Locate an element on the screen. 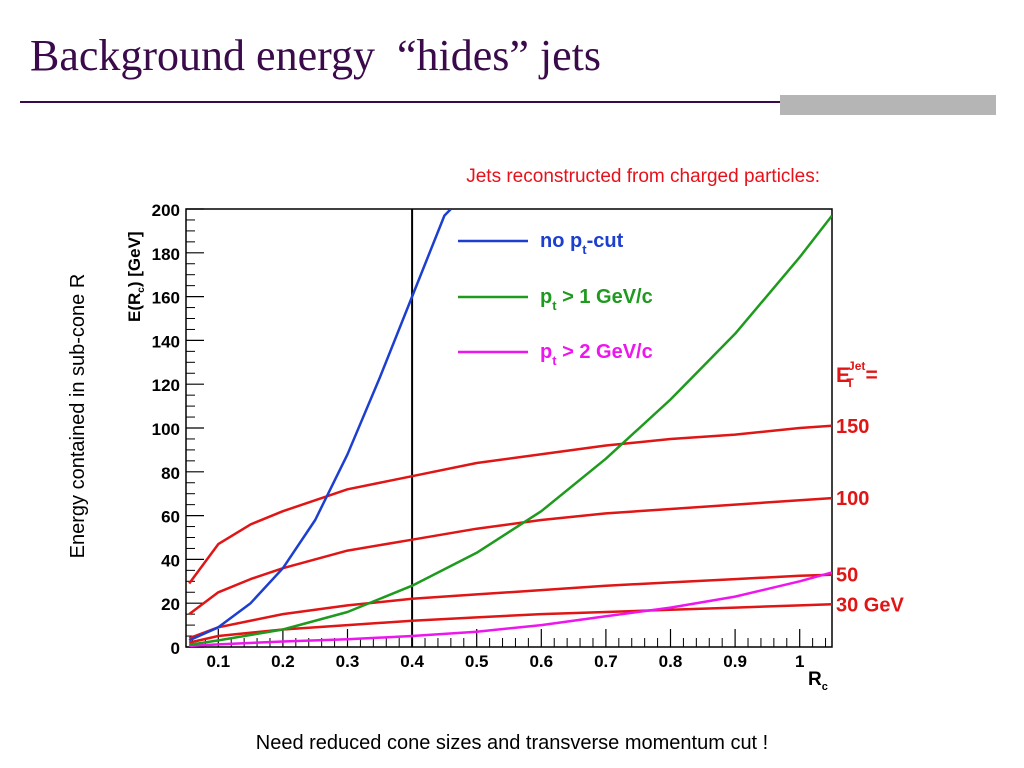 This screenshot has height=768, width=1024. y-tick-label: 120 is located at coordinates (166, 385).